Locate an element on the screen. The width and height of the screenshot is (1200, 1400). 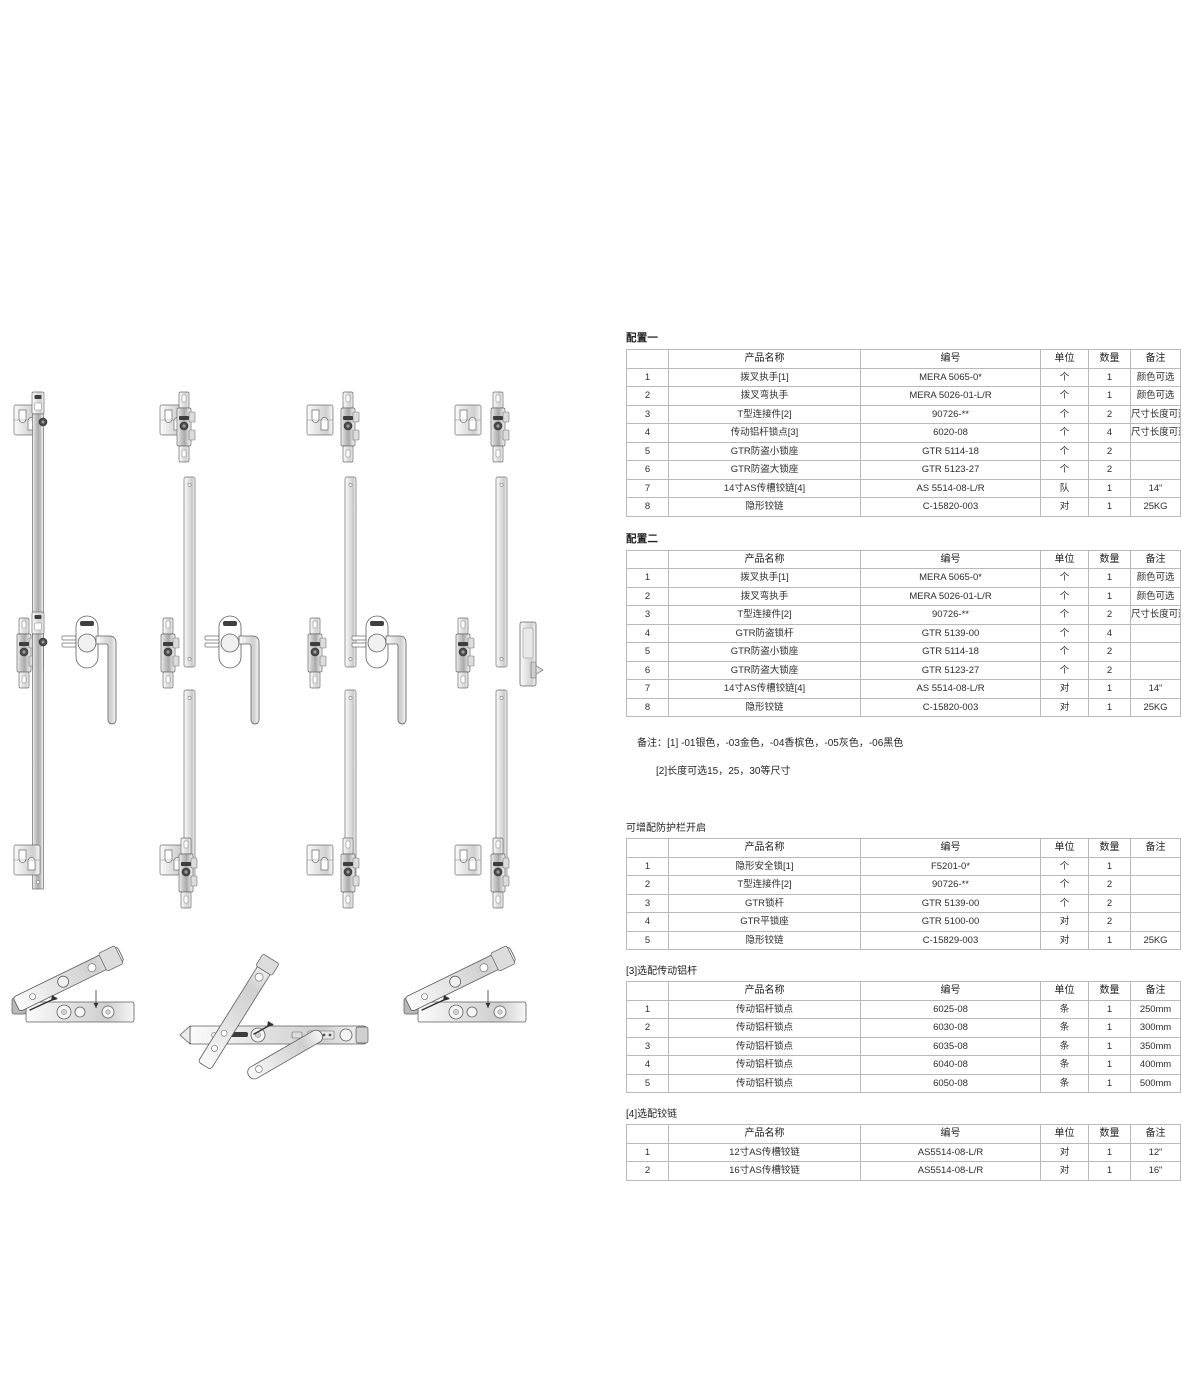
cell-note: 300mm is located at coordinates (1155, 1028).